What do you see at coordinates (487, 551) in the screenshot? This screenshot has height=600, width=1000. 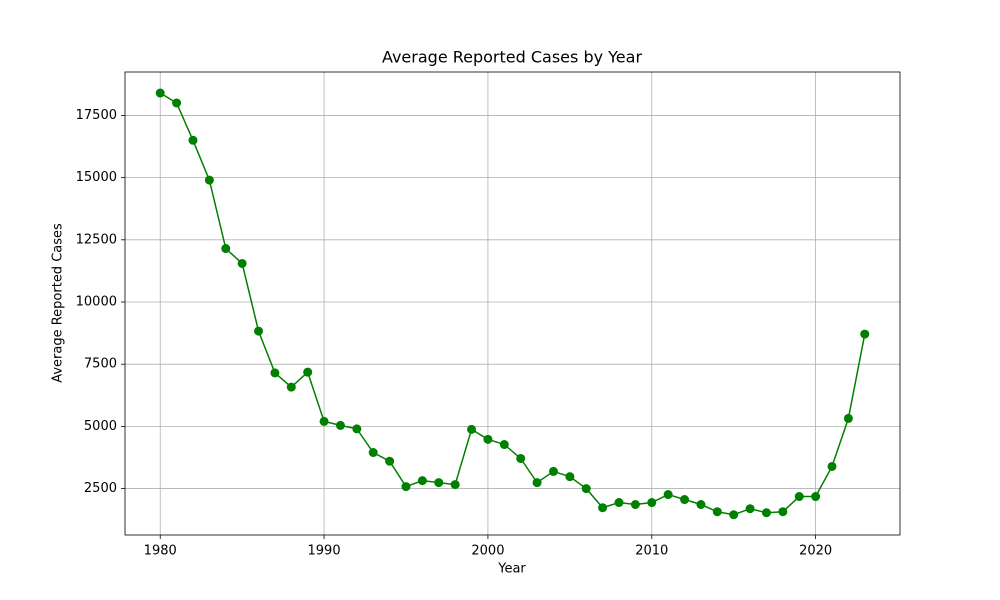 I see `x-tick-label: 2000` at bounding box center [487, 551].